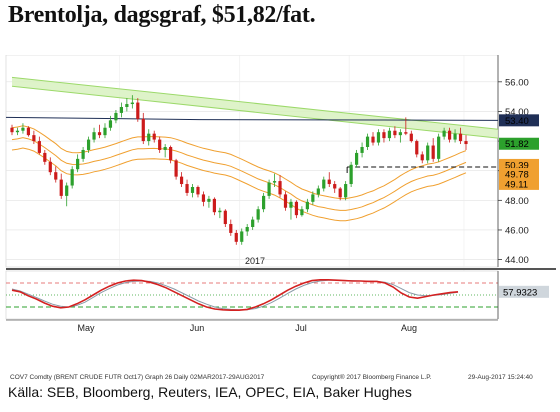 The width and height of the screenshot is (560, 412). Describe the element at coordinates (517, 230) in the screenshot. I see `y-tick-label: 46.00` at that location.